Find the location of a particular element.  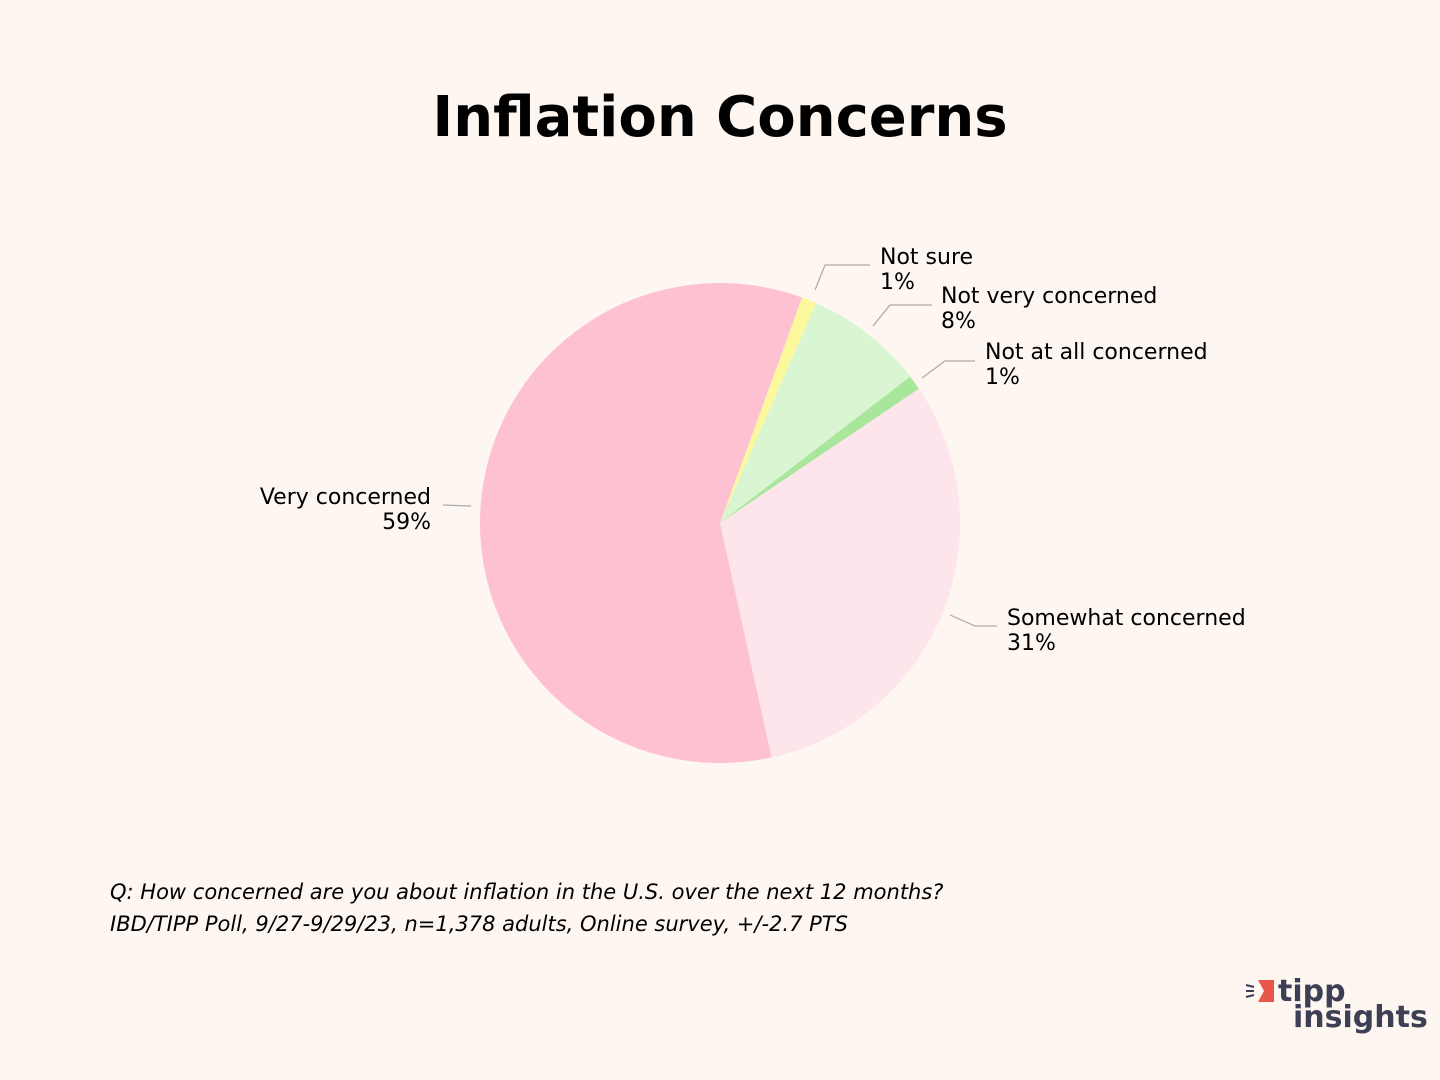

logo: tipp insights is located at coordinates (1336, 1004).